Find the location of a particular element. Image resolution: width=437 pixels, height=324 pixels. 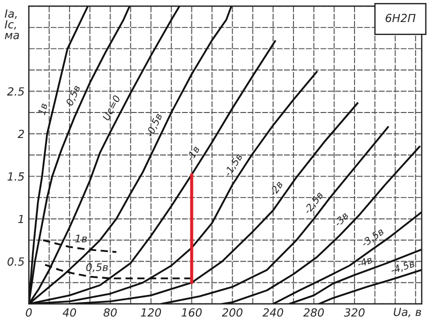

x-tick-label: 160 is located at coordinates (192, 312).